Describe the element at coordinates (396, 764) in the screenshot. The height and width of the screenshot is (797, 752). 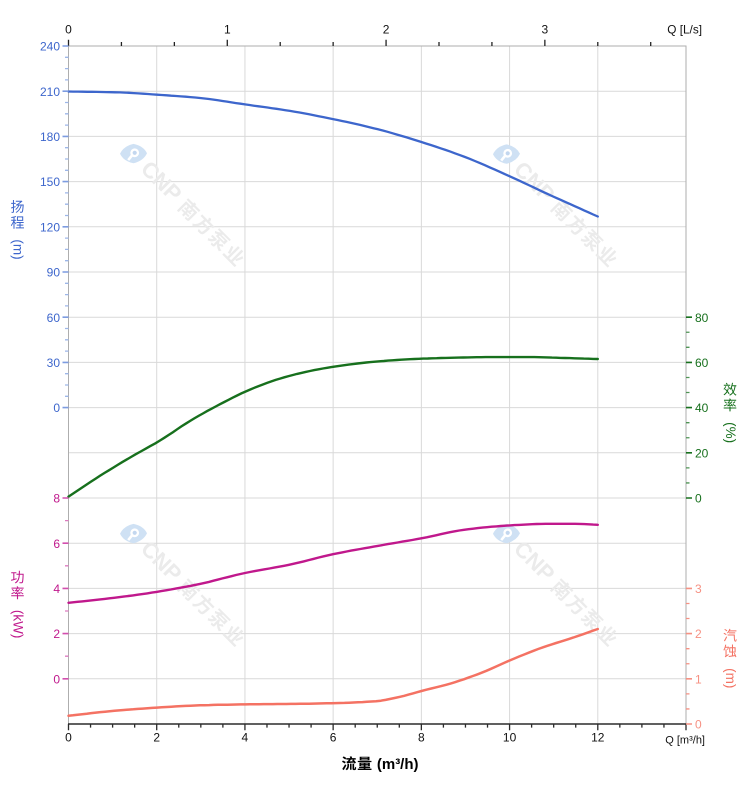
I see `svg-text: (m³/h)` at that location.